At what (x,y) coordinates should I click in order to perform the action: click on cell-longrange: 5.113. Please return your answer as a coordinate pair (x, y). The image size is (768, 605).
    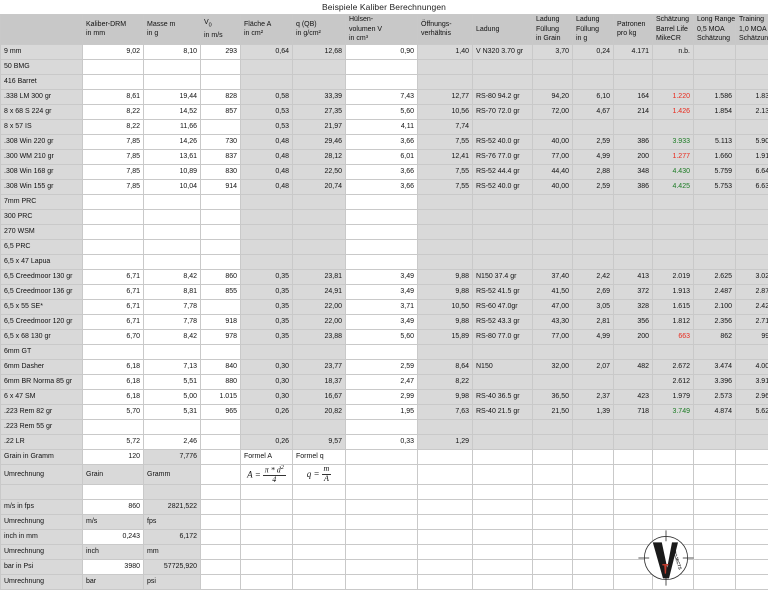
    Looking at the image, I should click on (714, 141).